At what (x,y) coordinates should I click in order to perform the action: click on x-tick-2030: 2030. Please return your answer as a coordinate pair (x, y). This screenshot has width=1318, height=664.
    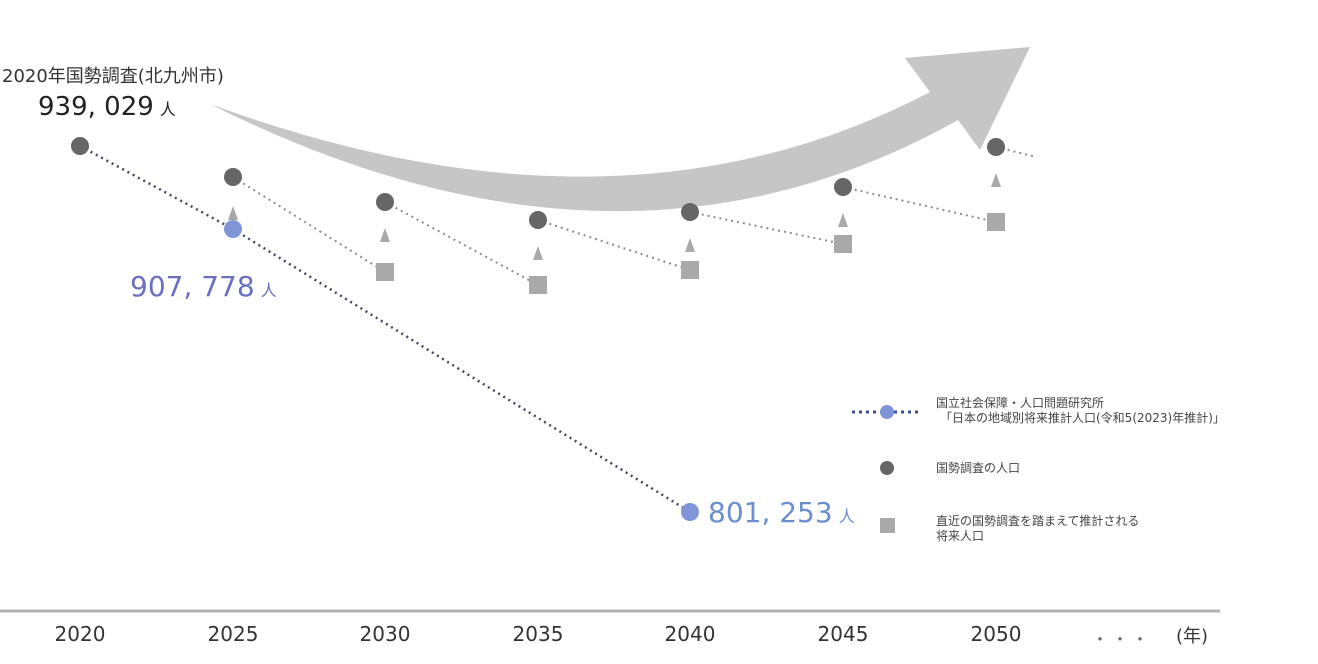
    Looking at the image, I should click on (385, 634).